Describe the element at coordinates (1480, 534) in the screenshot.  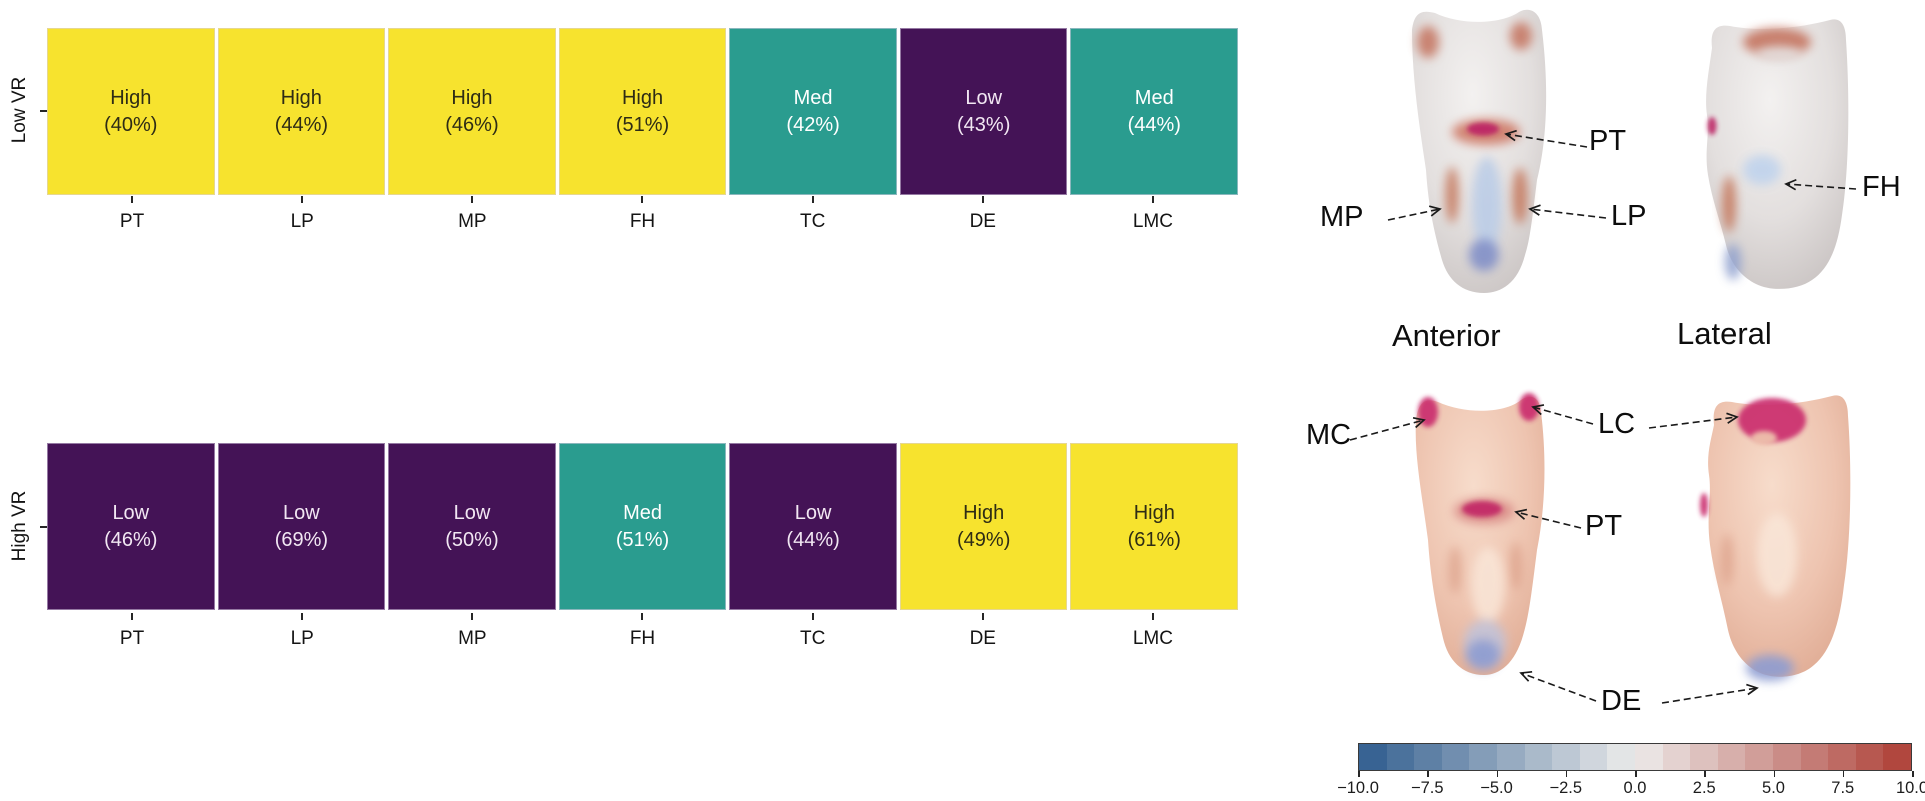
I see `limb-render-anterior-bottom` at that location.